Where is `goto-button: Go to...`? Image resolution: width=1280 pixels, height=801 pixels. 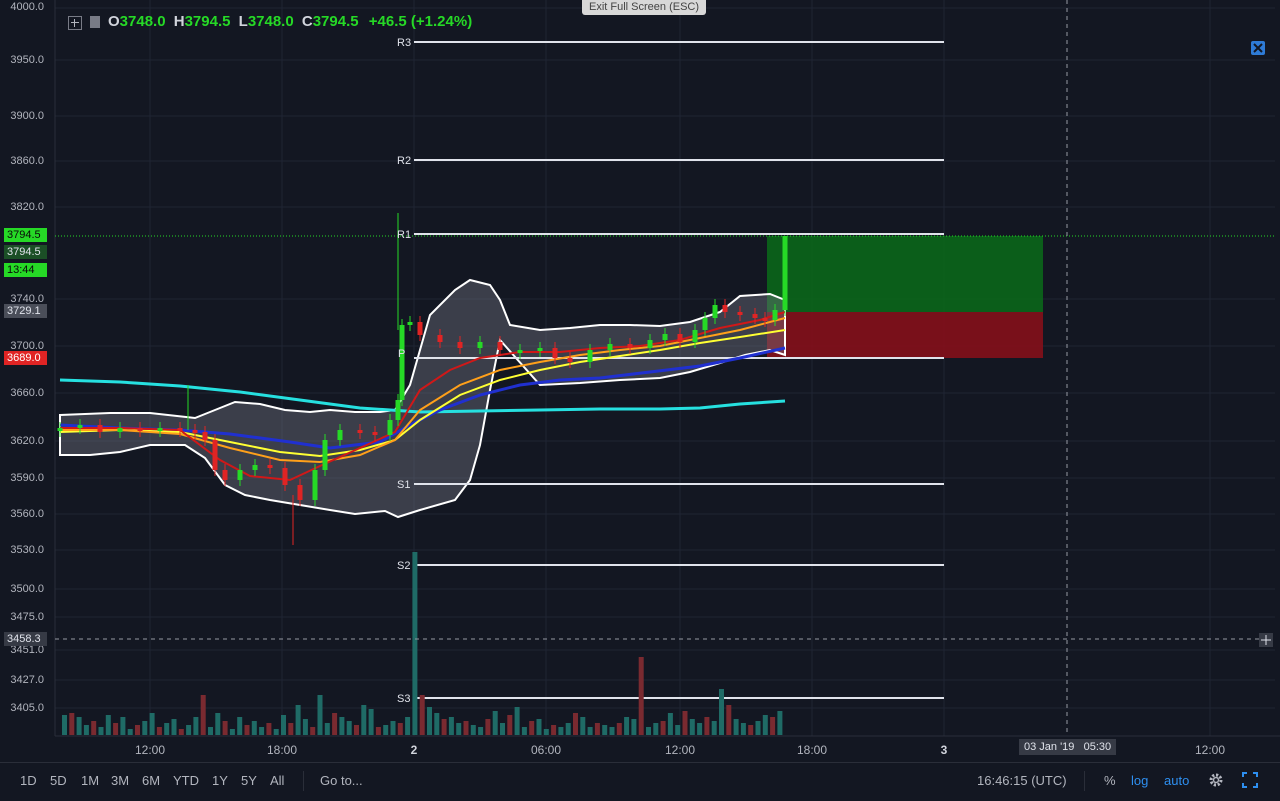 goto-button: Go to... is located at coordinates (341, 780).